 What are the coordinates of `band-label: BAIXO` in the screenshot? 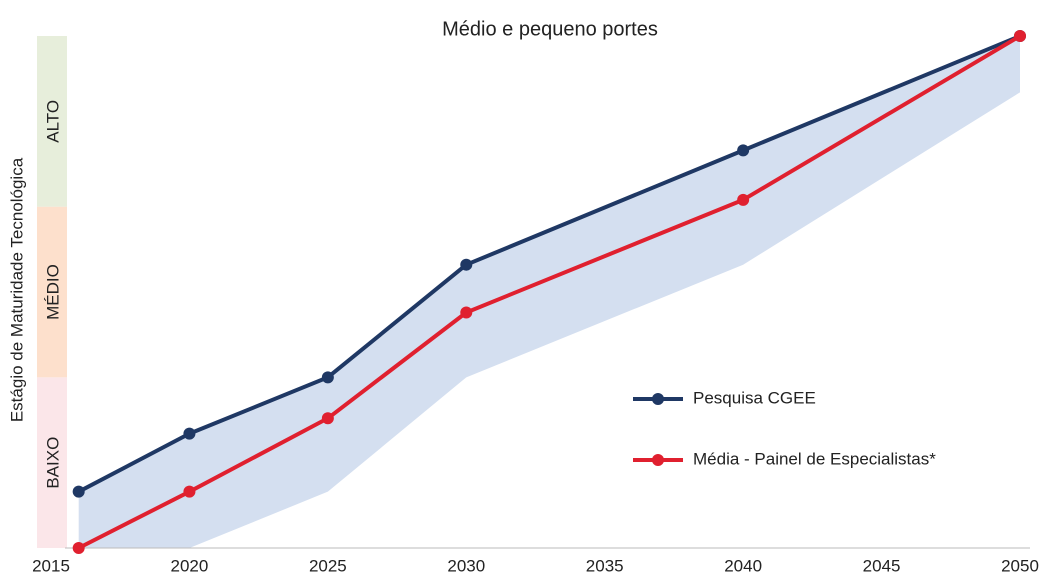 It's located at (52, 463).